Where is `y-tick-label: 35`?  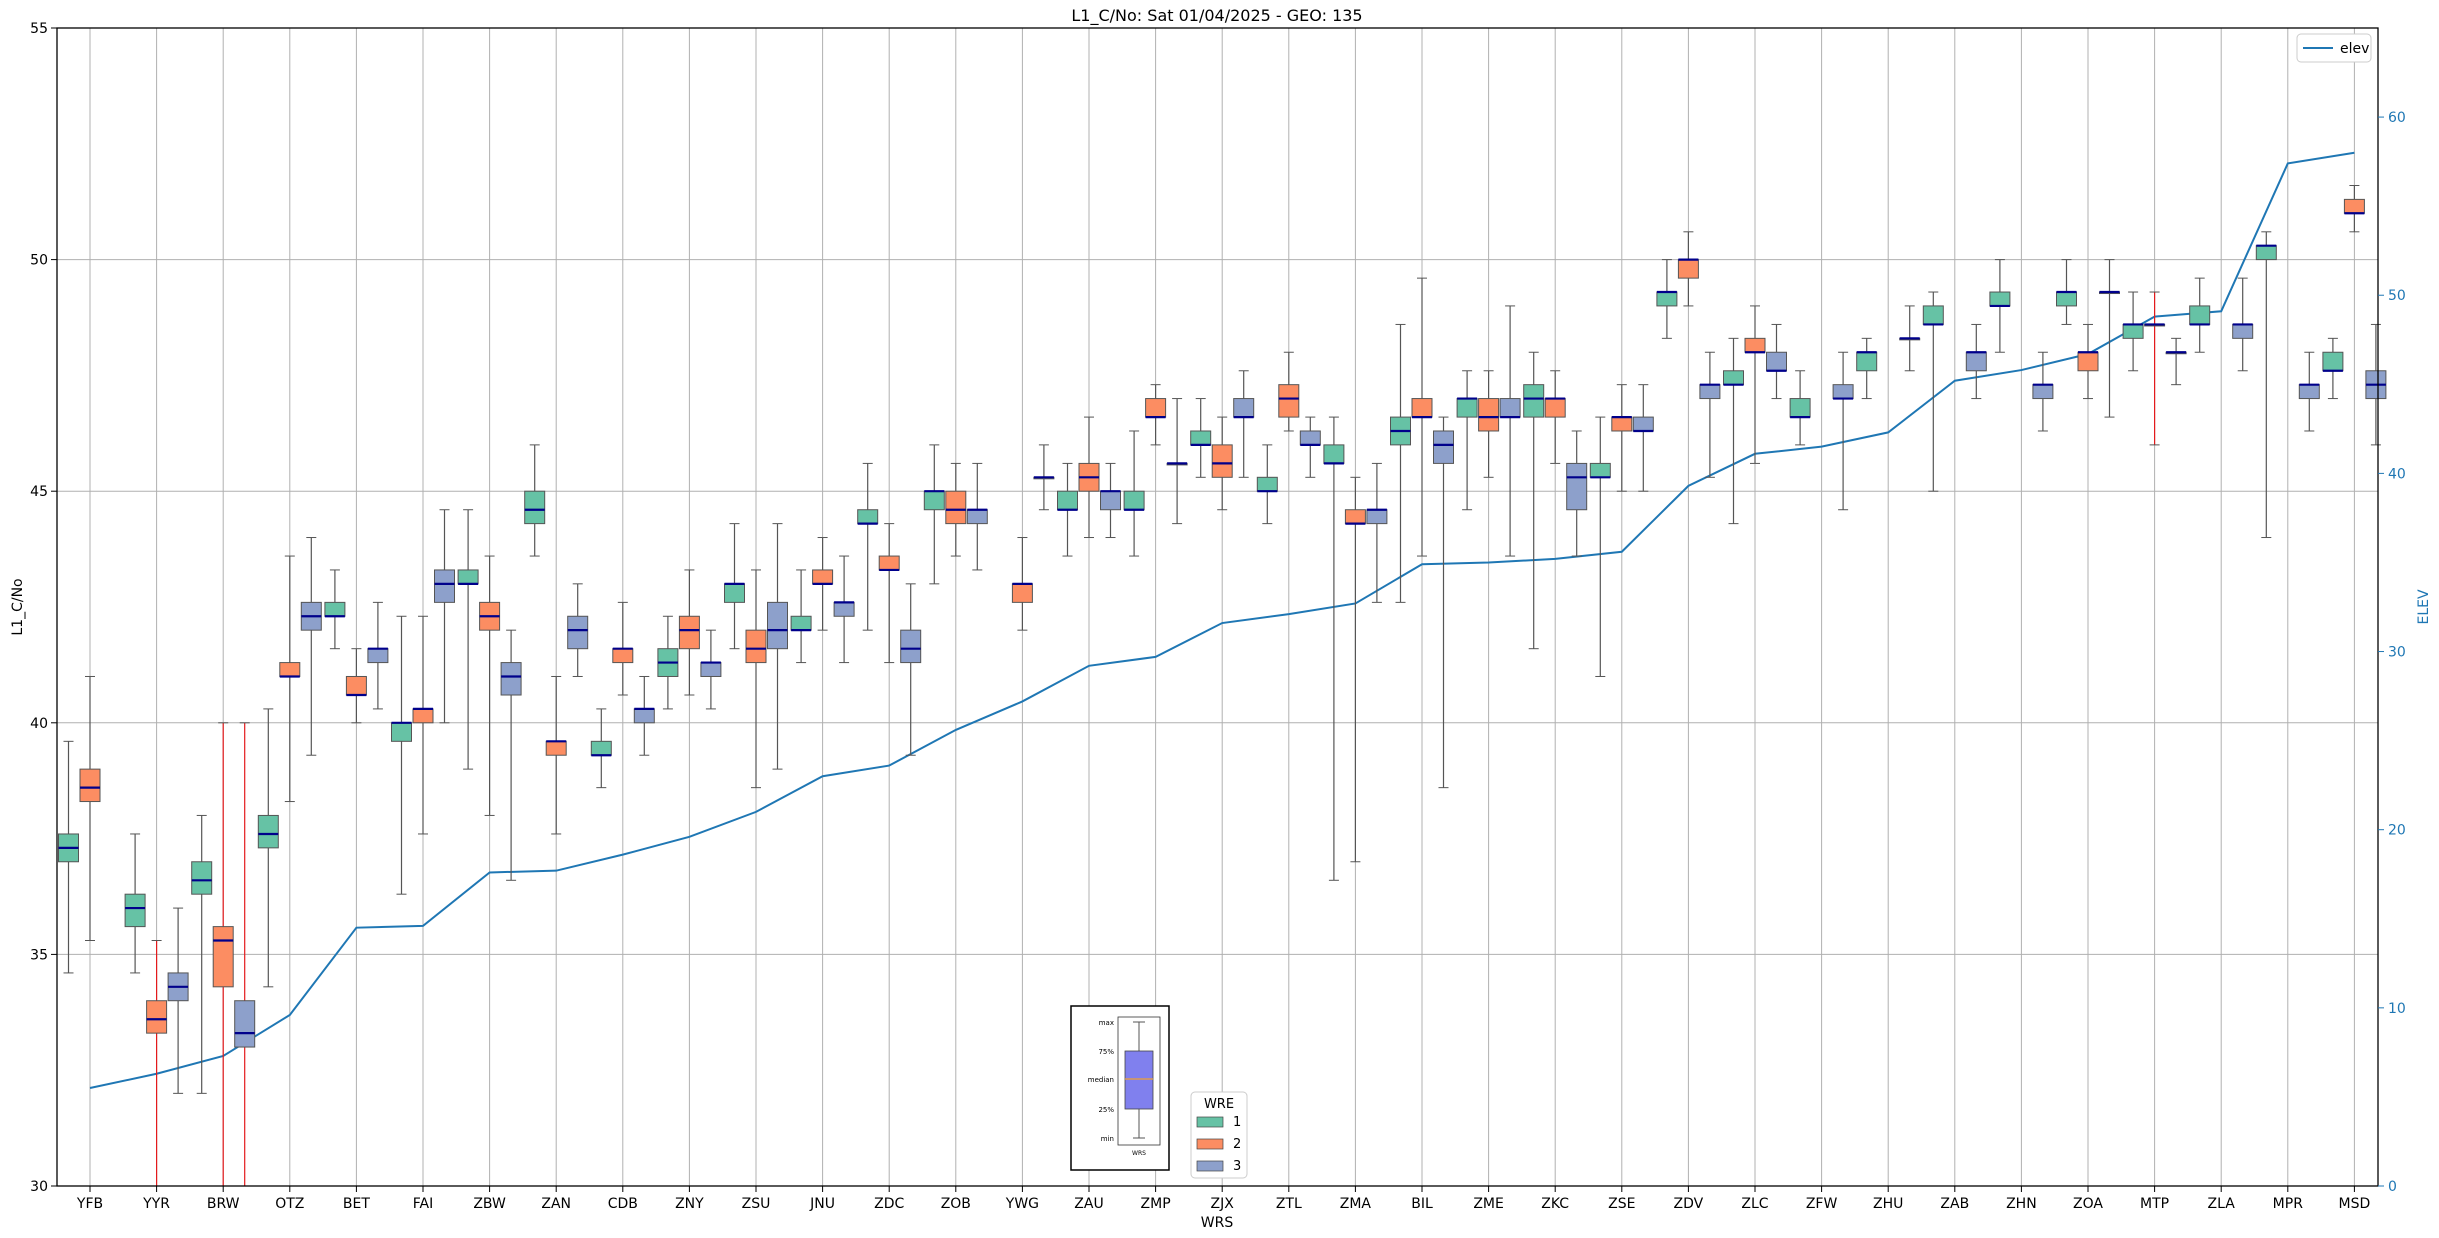
y-tick-label: 35 is located at coordinates (39, 955).